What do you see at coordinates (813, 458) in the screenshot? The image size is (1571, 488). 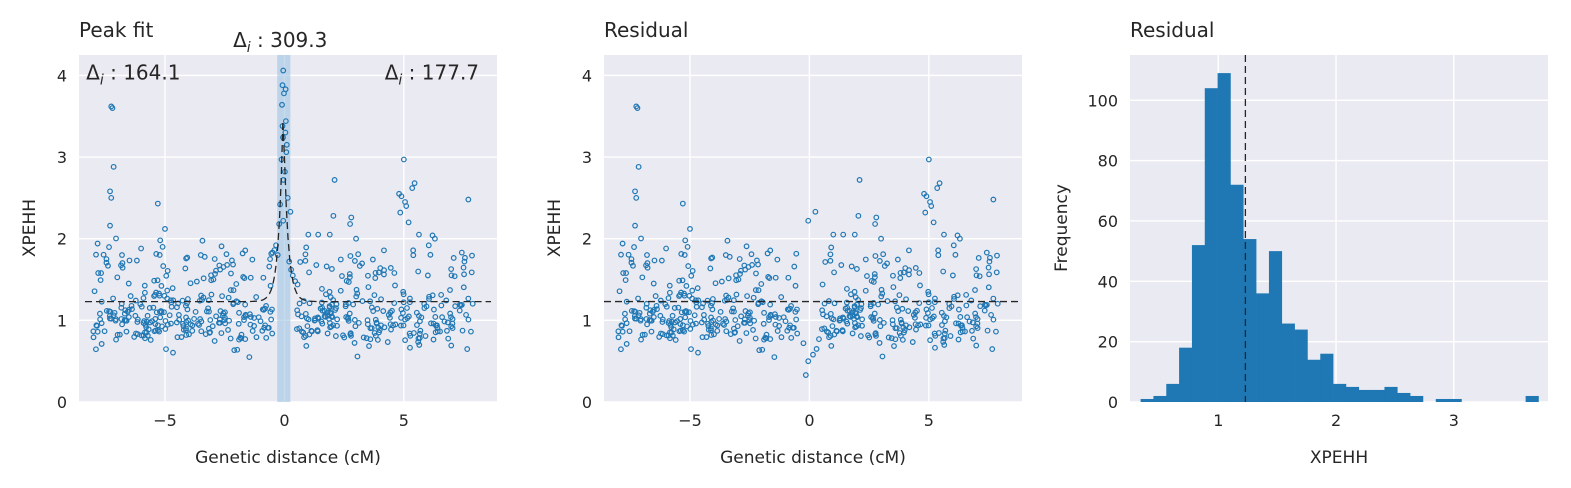 I see `residual-scatter-x-axis-label: Genetic distance (cM)` at bounding box center [813, 458].